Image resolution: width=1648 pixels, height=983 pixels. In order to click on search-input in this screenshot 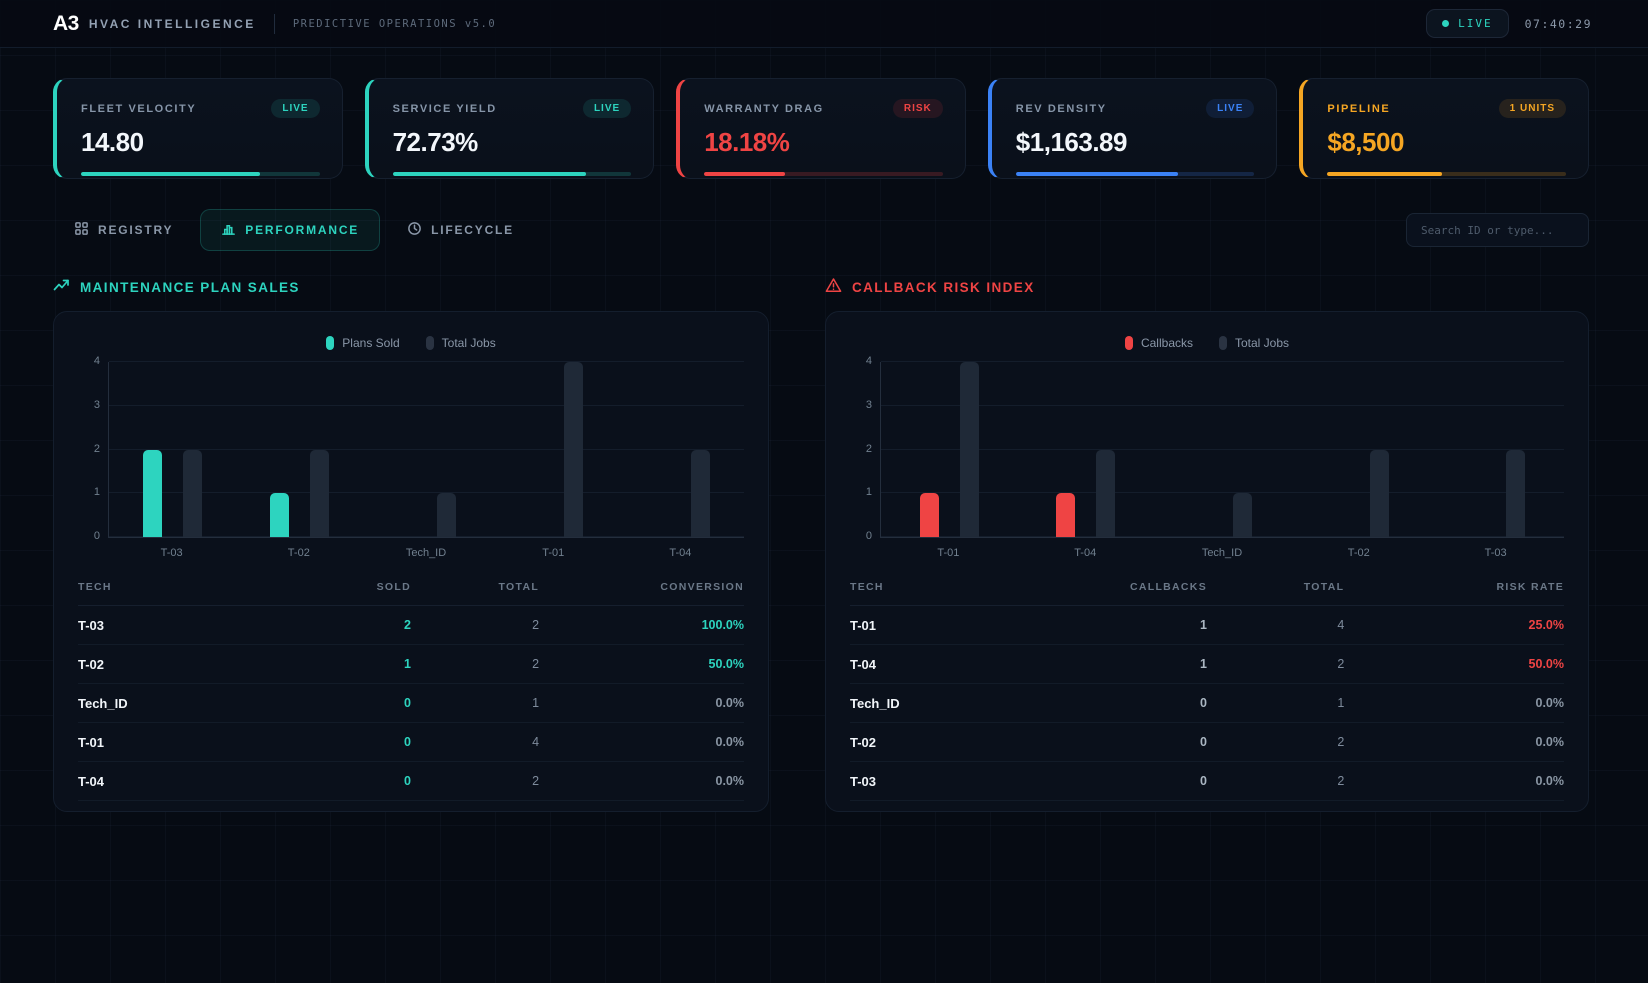, I will do `click(1497, 230)`.